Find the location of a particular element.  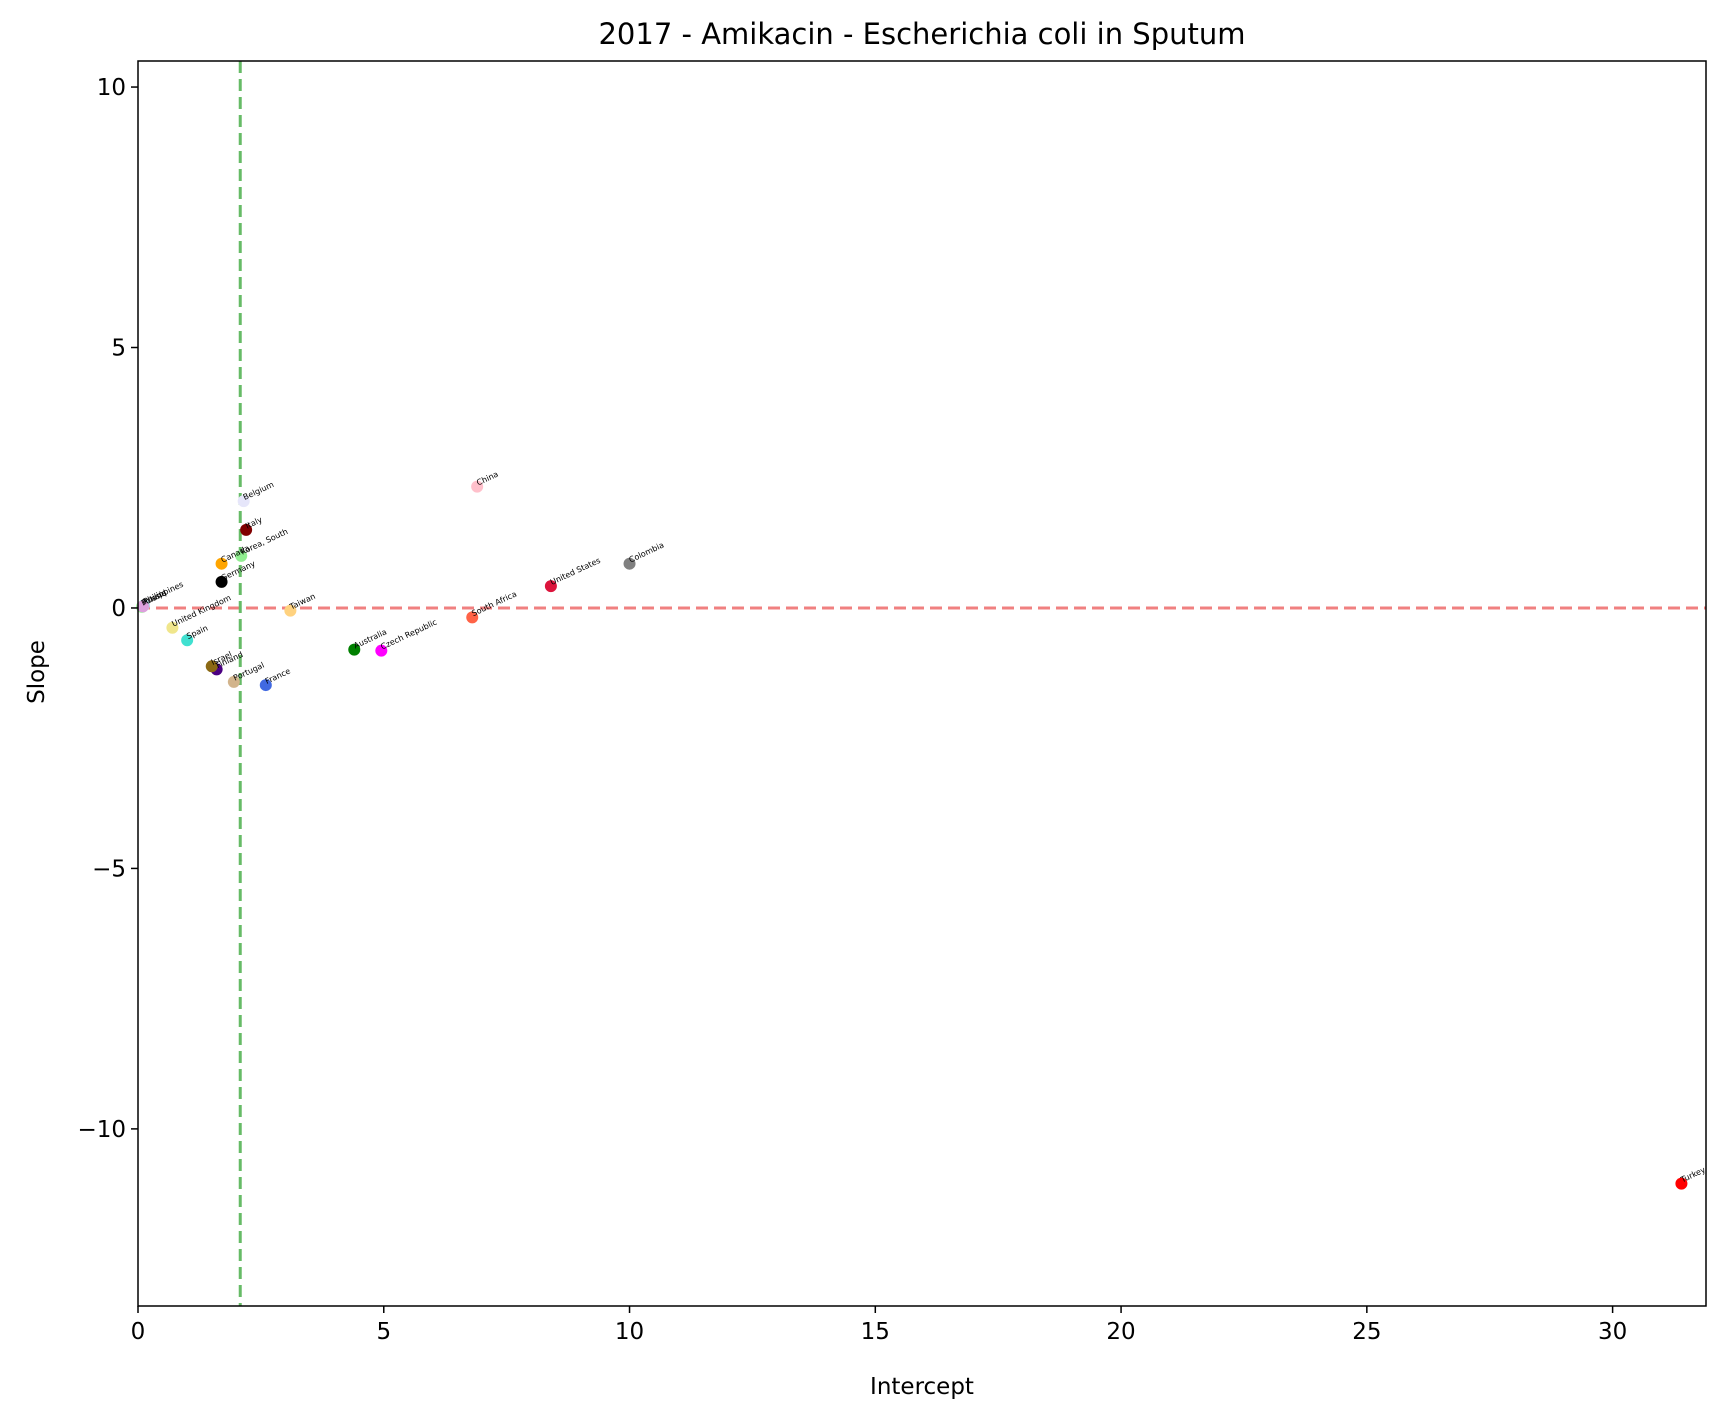

y-axis-label: Slope is located at coordinates (37, 672).